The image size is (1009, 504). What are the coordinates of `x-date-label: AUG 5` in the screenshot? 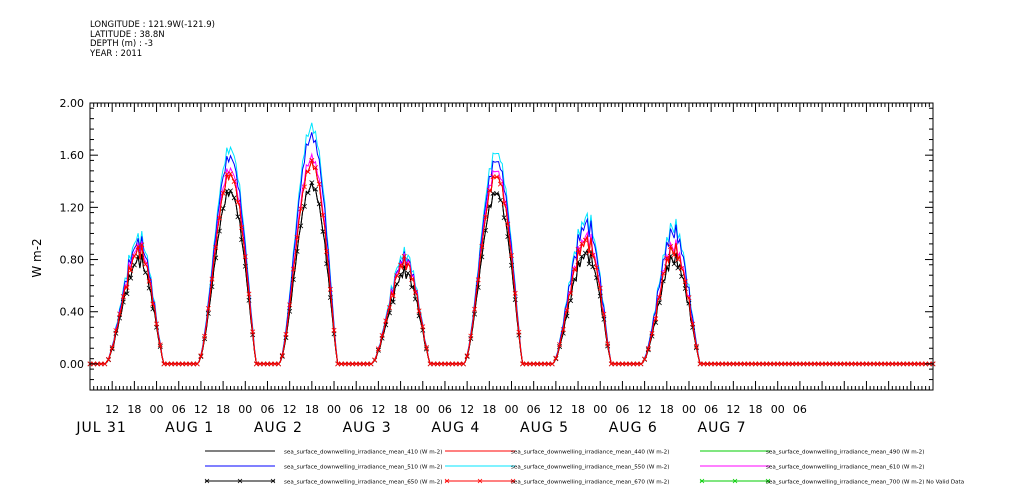 It's located at (544, 428).